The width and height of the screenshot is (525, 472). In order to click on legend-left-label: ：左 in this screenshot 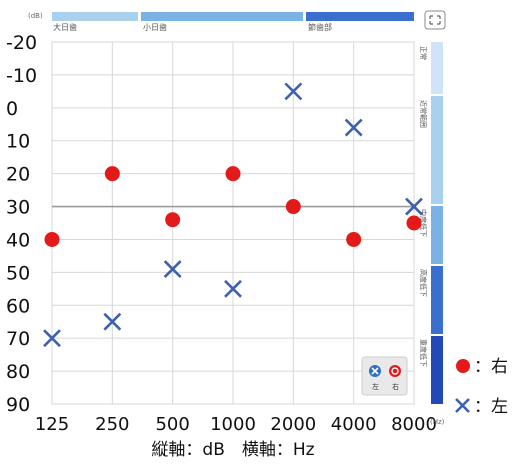, I will do `click(491, 407)`.